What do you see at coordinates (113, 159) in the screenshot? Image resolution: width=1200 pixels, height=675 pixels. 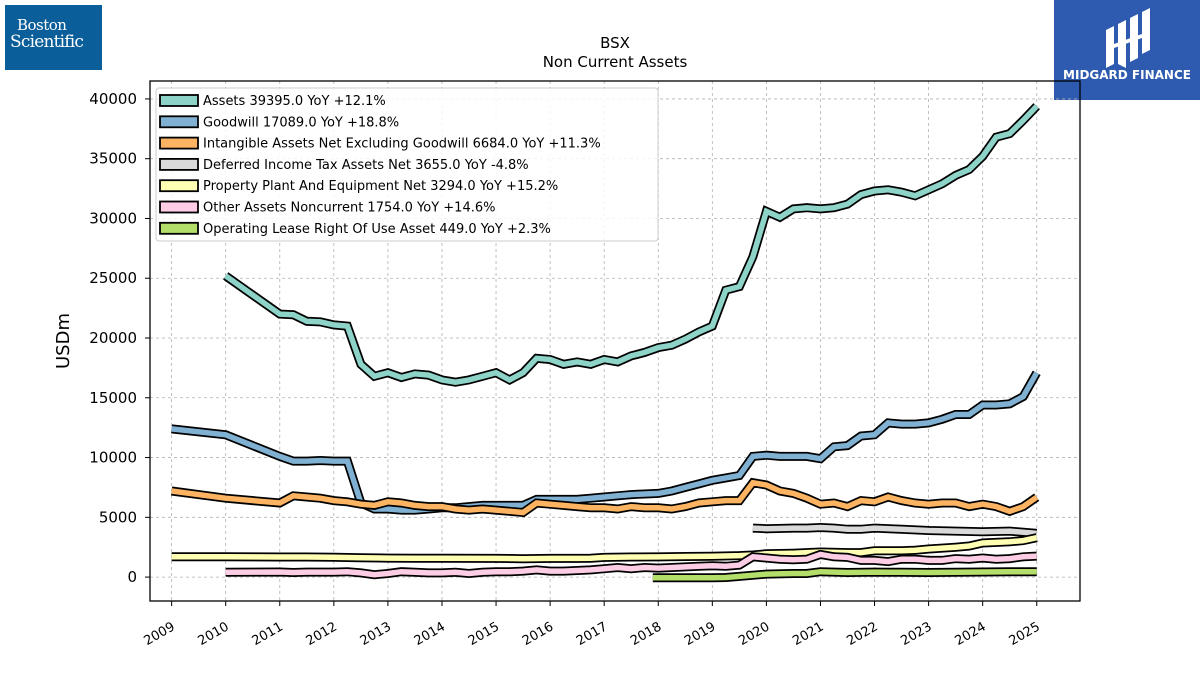 I see `y-tick-label: 35000` at bounding box center [113, 159].